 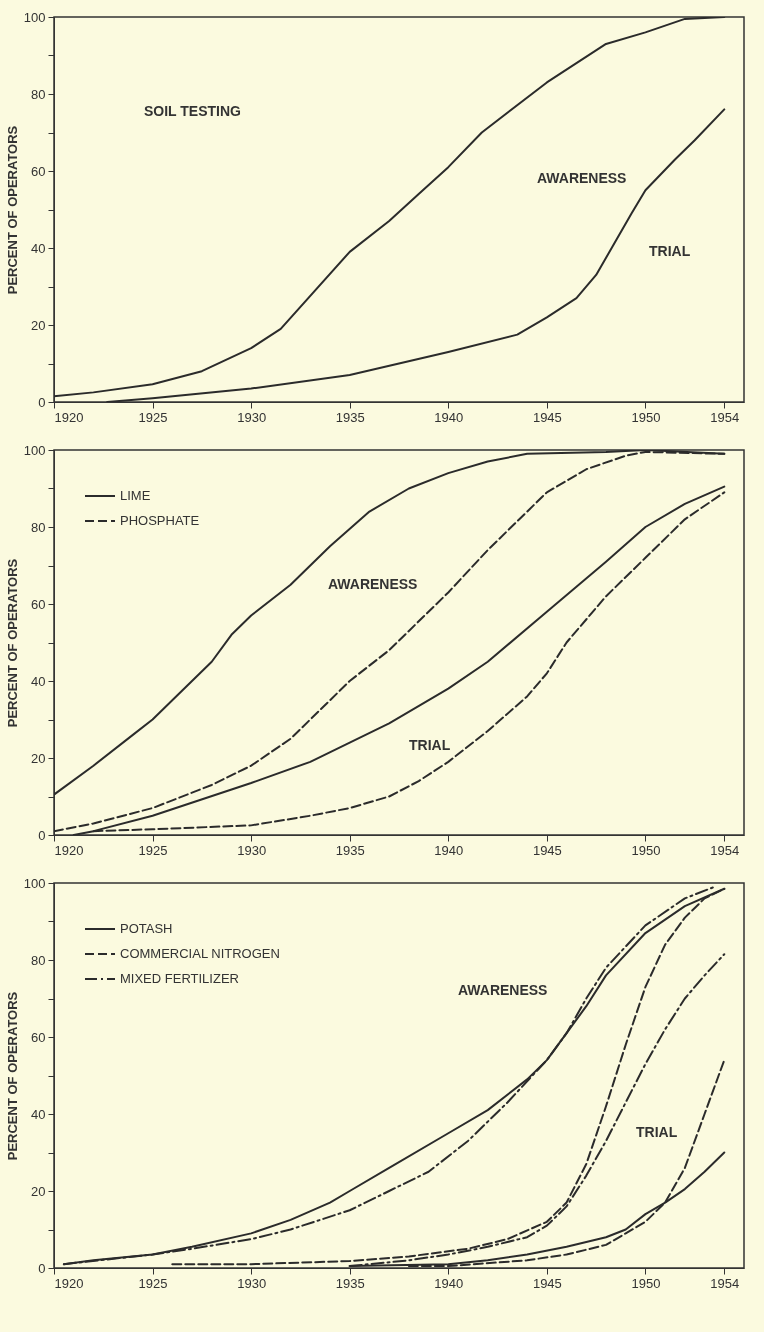 What do you see at coordinates (160, 520) in the screenshot?
I see `legend-label: PHOSPHATE` at bounding box center [160, 520].